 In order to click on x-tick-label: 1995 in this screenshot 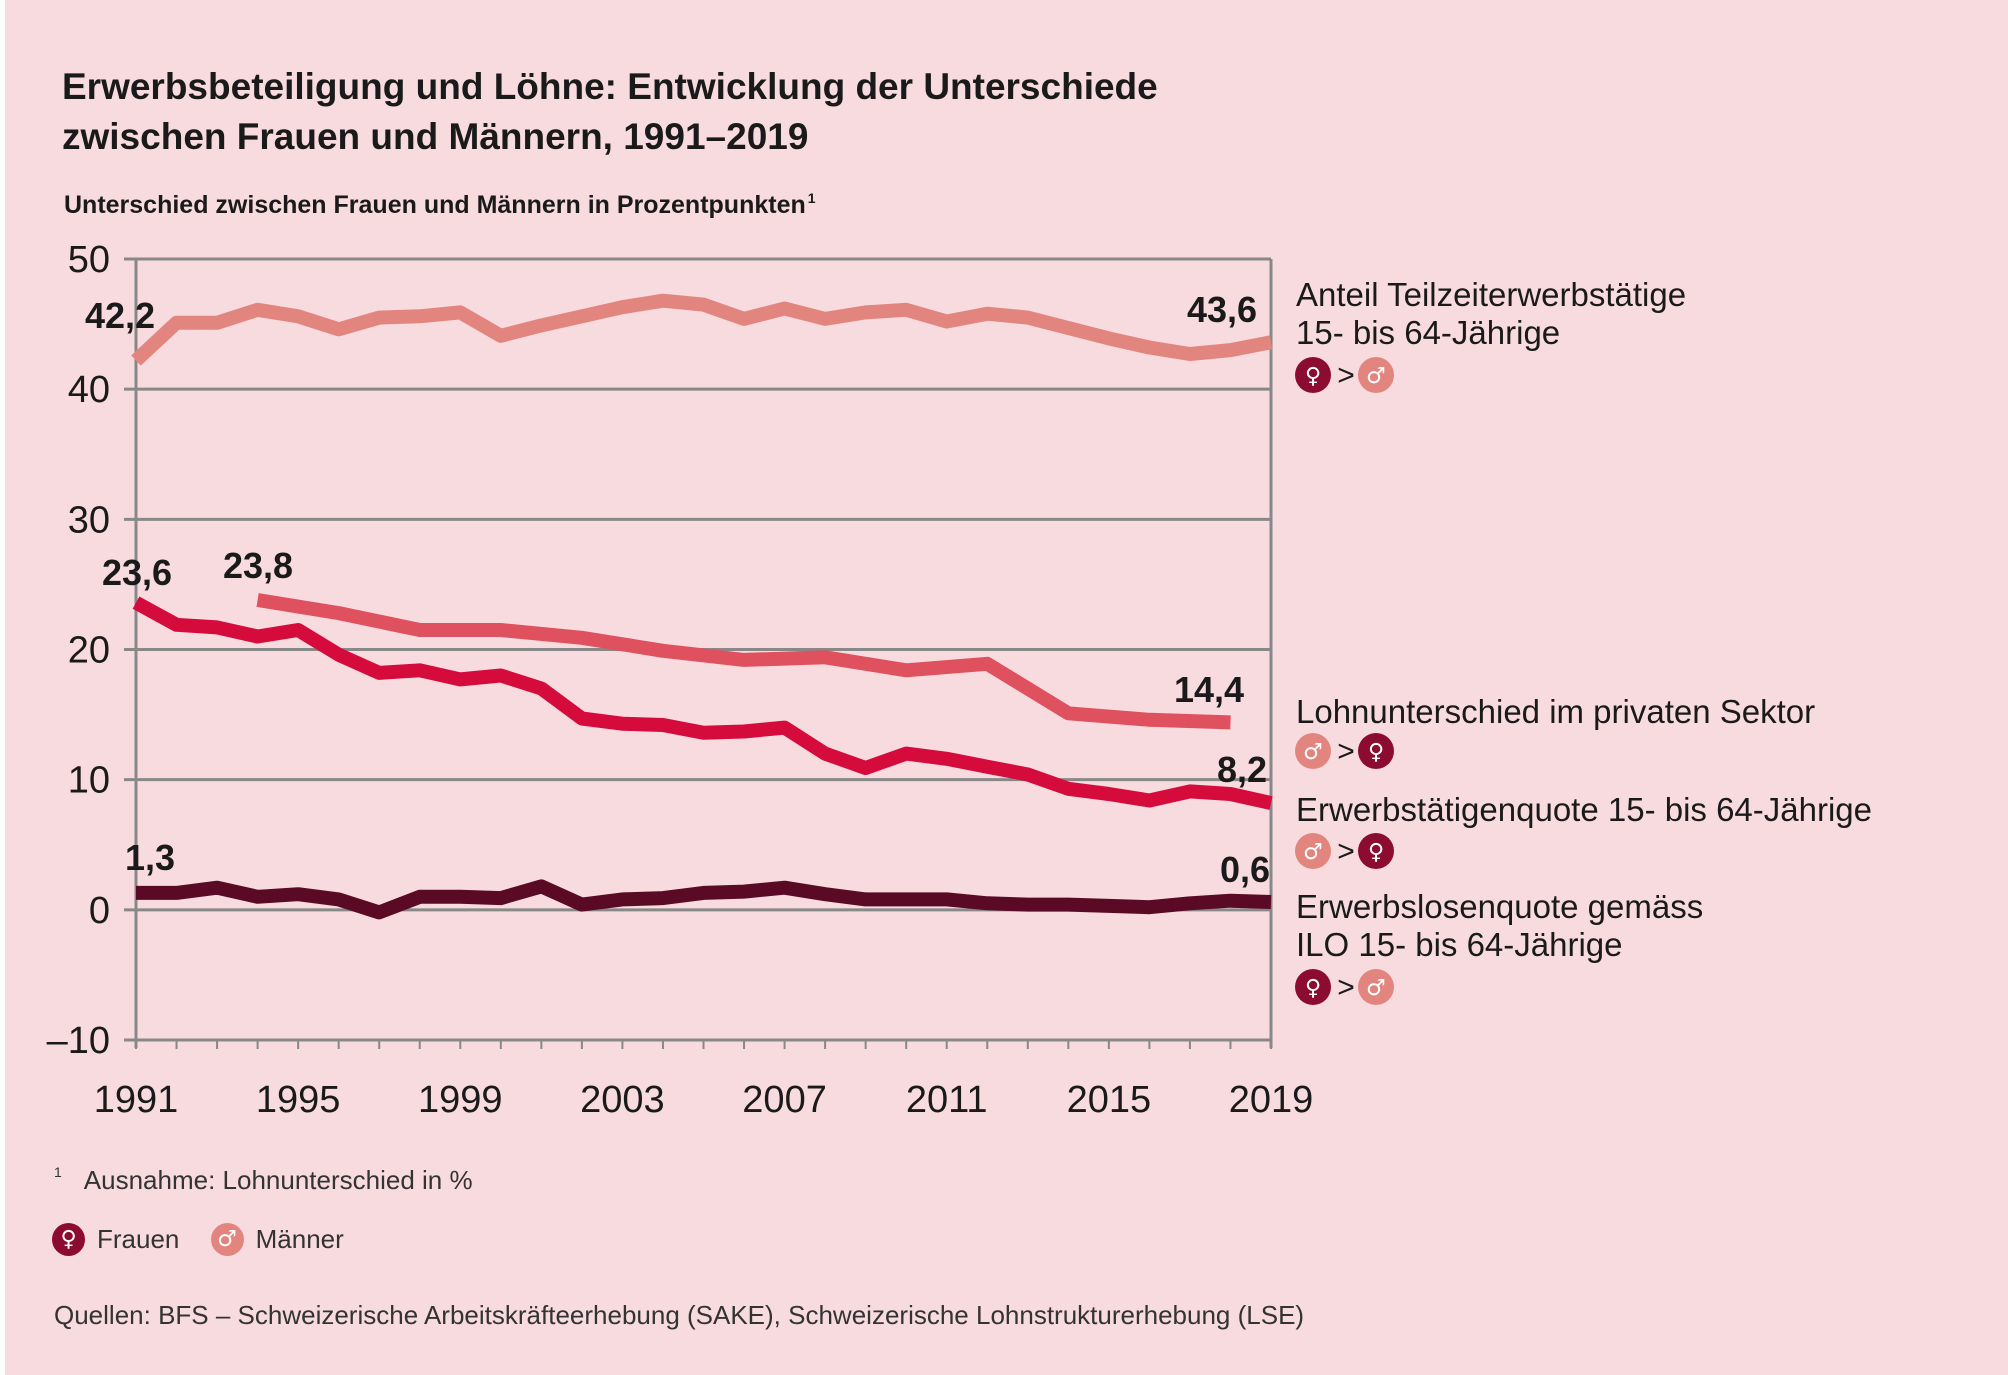, I will do `click(298, 1100)`.